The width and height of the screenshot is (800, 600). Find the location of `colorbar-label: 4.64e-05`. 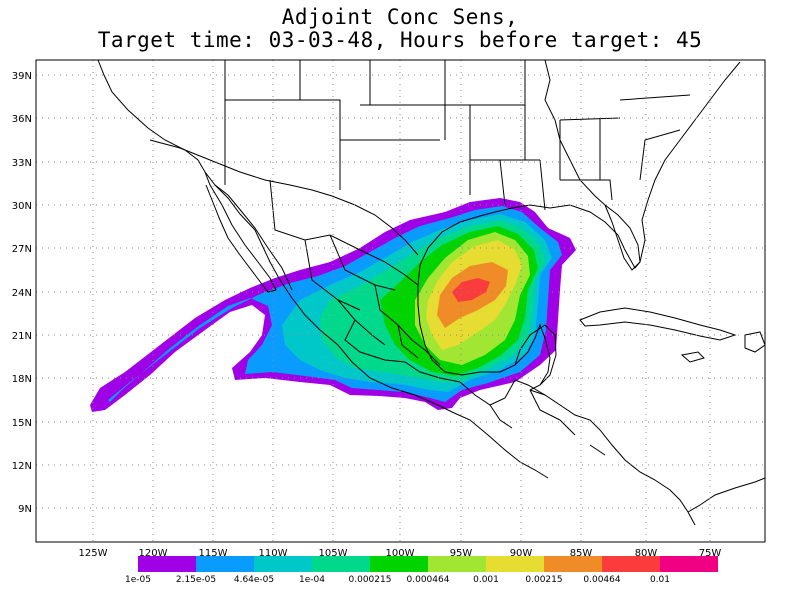

colorbar-label: 4.64e-05 is located at coordinates (254, 580).